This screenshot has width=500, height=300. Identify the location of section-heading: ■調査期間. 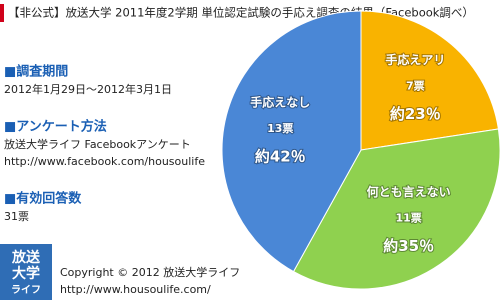
(36, 72).